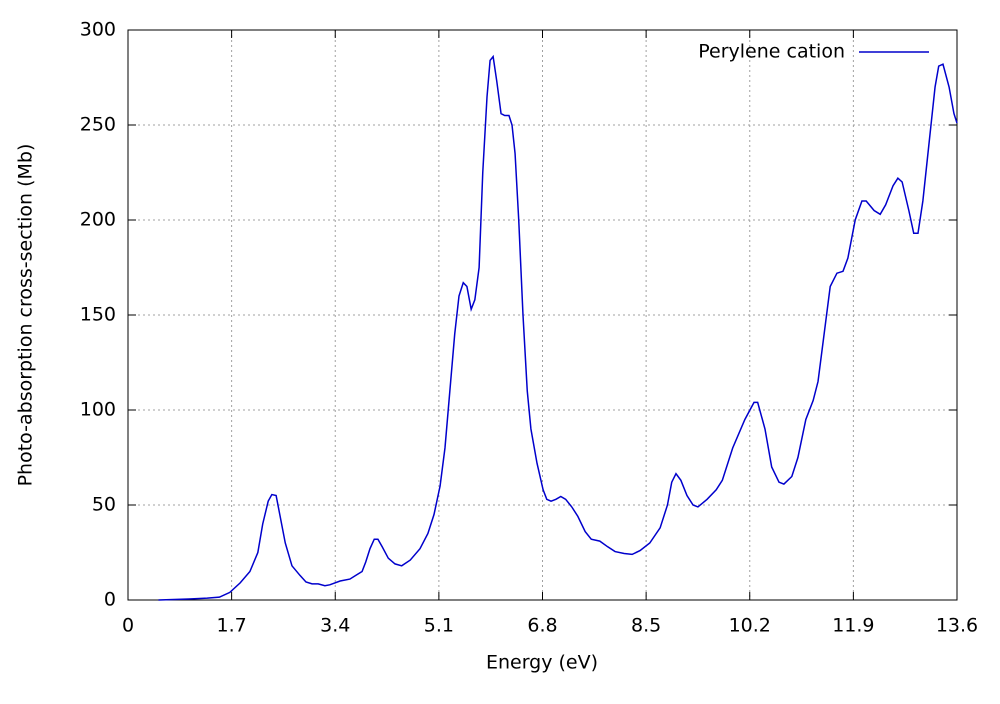 The image size is (1000, 704). Describe the element at coordinates (771, 52) in the screenshot. I see `legend-label: Perylene cation` at that location.